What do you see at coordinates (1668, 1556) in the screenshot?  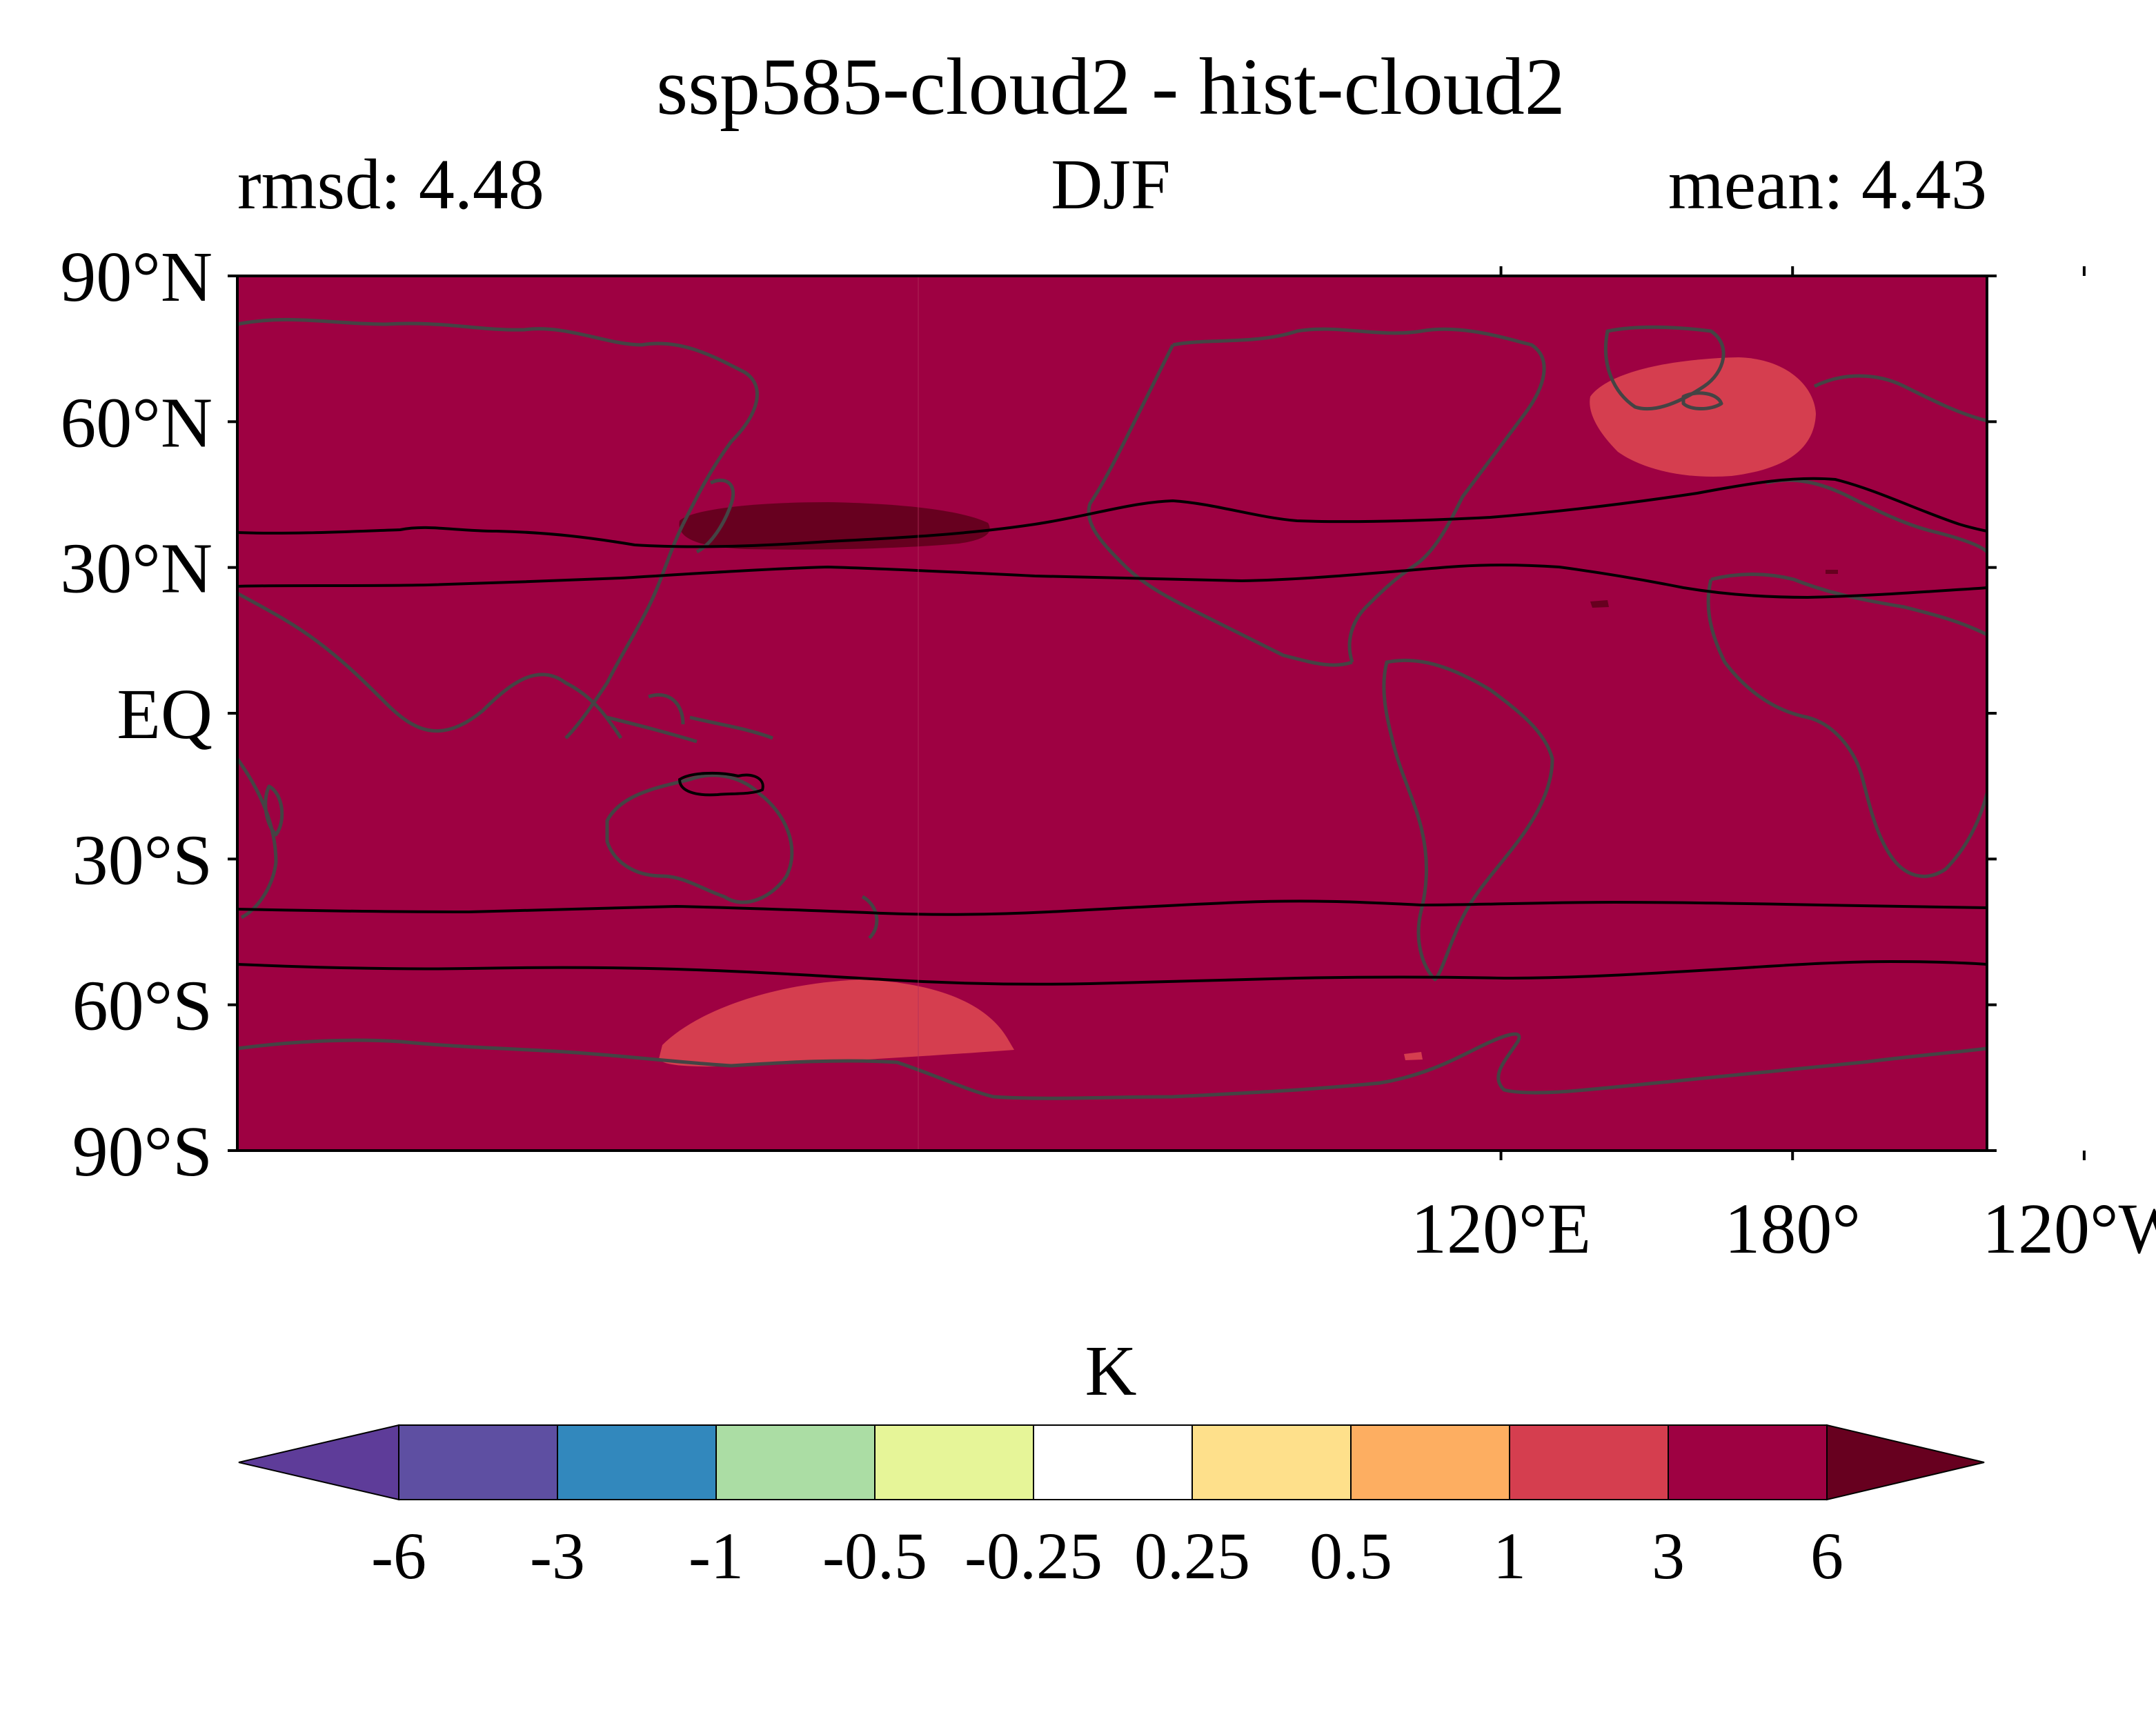 I see `colorbar-tick-label: 3` at bounding box center [1668, 1556].